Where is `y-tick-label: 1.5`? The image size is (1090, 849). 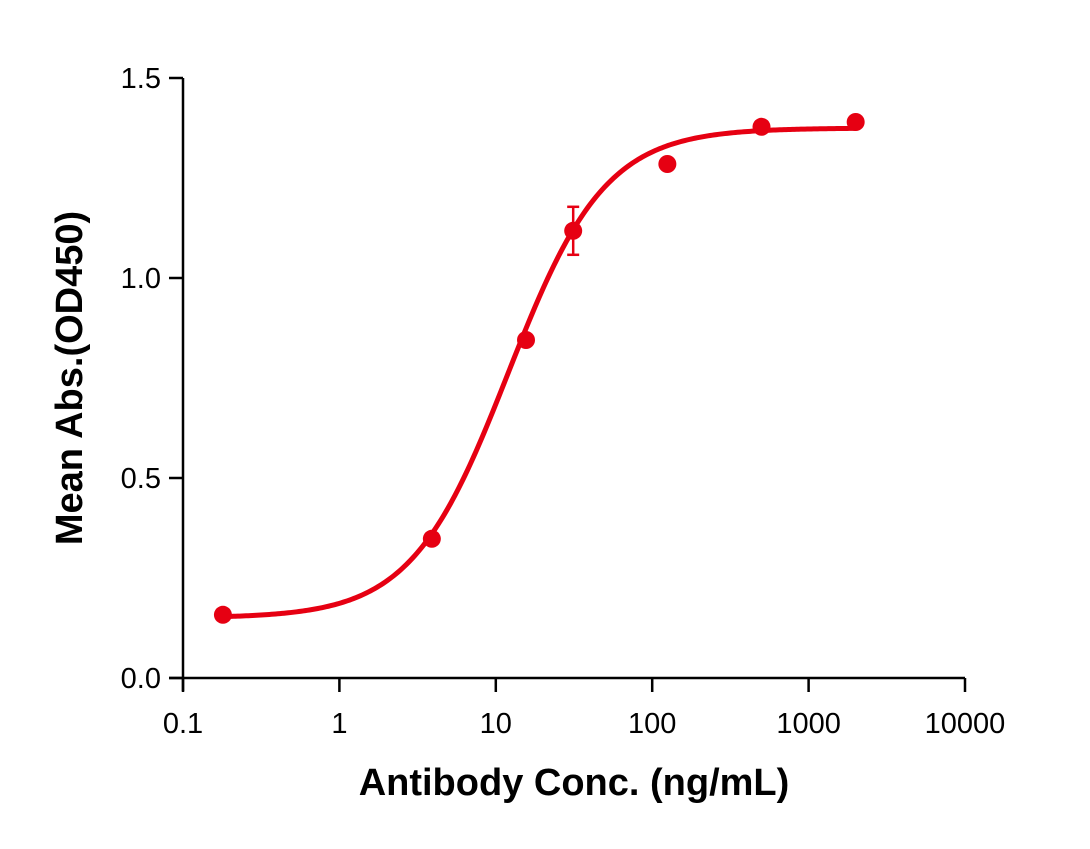
y-tick-label: 1.5 is located at coordinates (141, 79).